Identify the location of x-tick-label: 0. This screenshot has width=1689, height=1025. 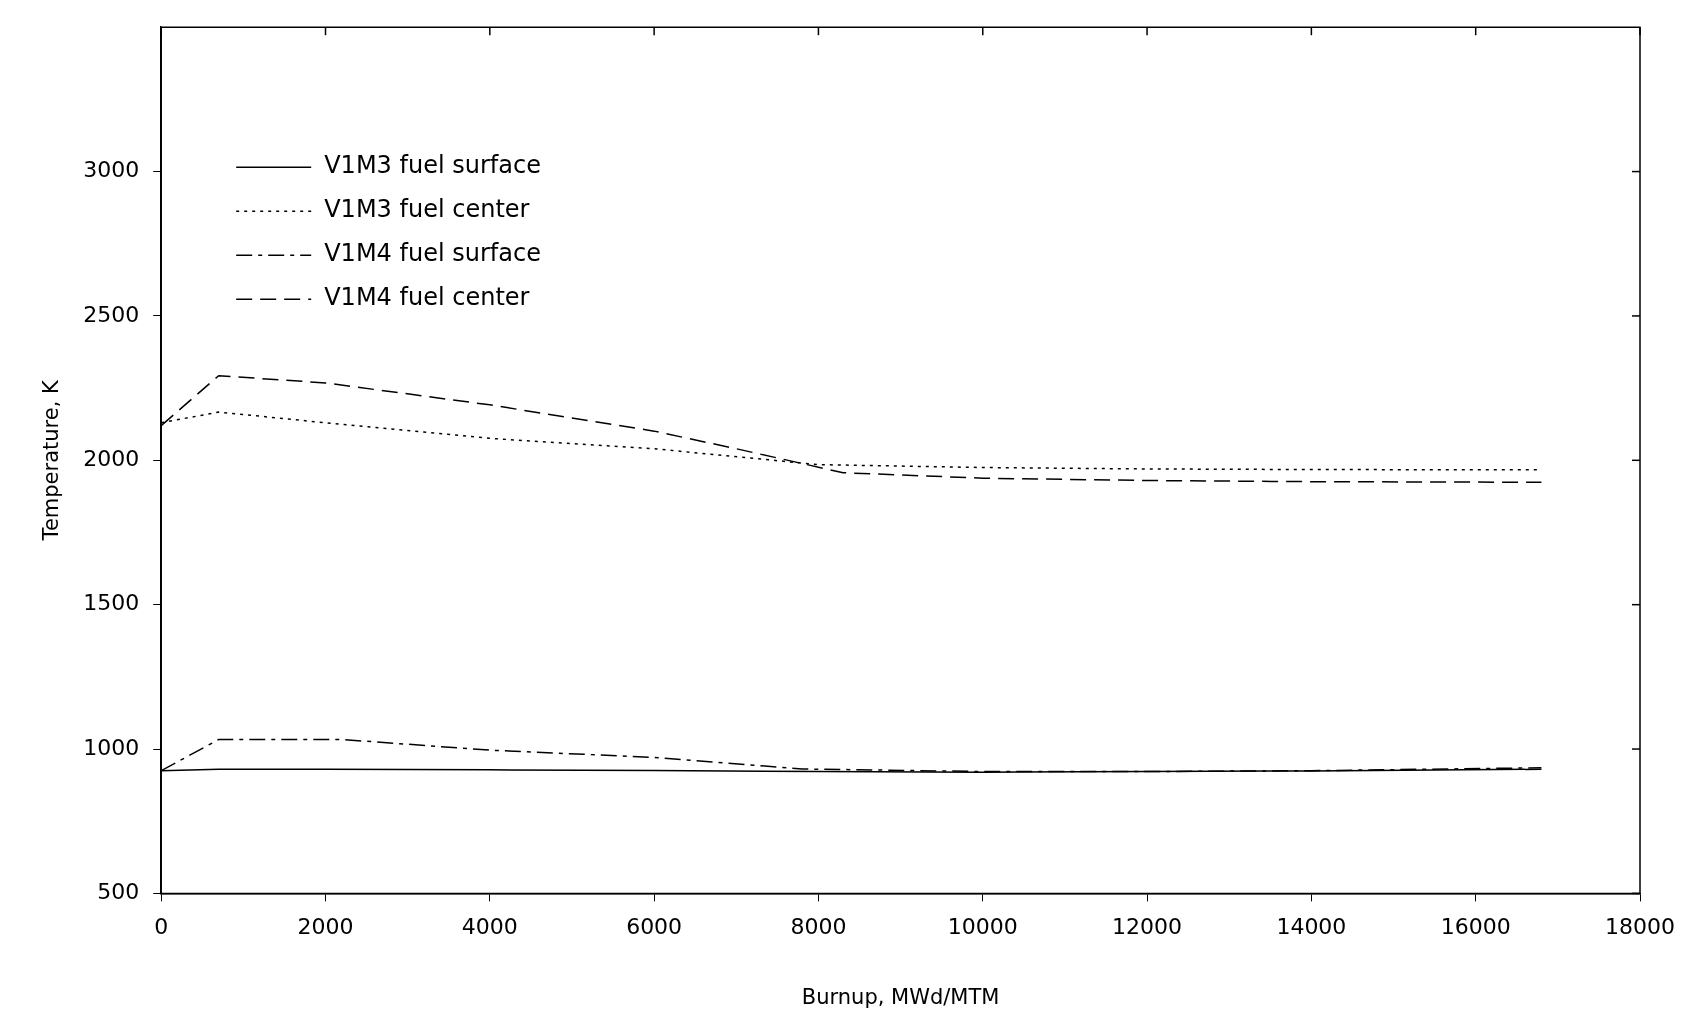
(161, 927).